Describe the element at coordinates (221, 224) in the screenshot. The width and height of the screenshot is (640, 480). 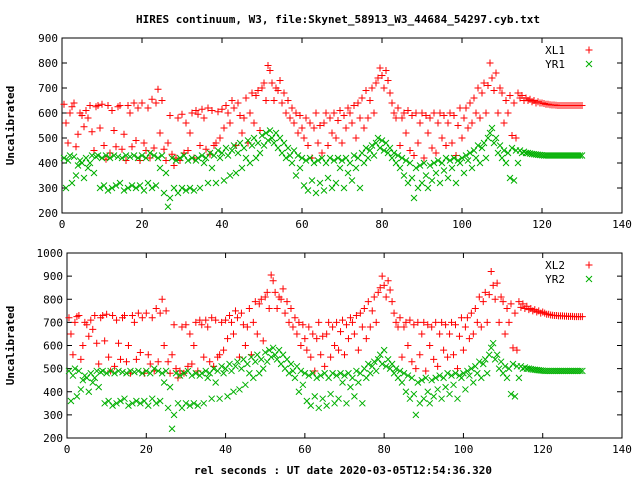
I see `x-tick-label: 40` at that location.